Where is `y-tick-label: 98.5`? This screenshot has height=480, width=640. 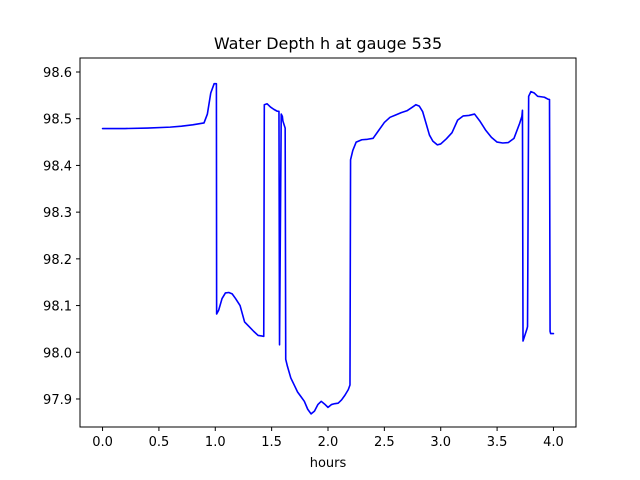
y-tick-label: 98.5 is located at coordinates (57, 120).